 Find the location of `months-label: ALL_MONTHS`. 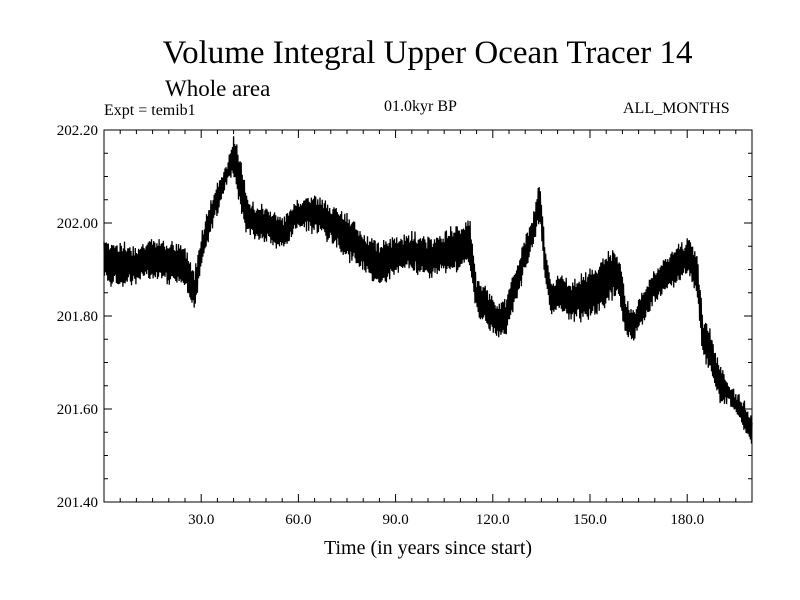

months-label: ALL_MONTHS is located at coordinates (676, 108).